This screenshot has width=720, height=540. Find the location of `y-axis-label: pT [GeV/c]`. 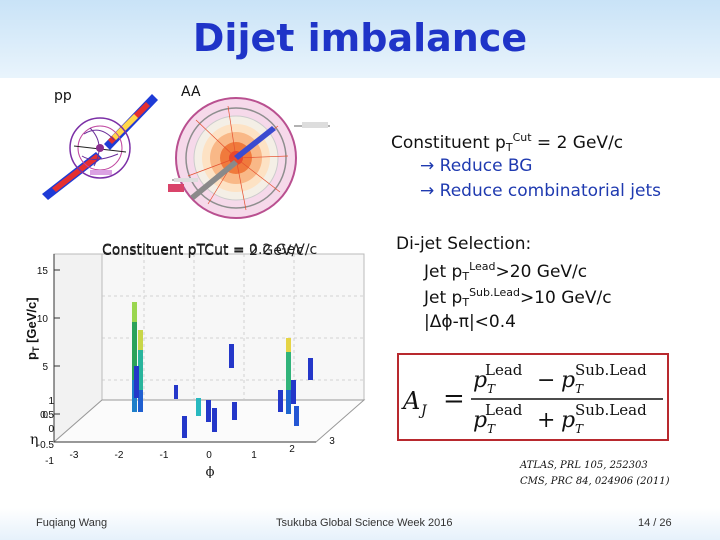

y-axis-label: pT [GeV/c] is located at coordinates (32, 328).